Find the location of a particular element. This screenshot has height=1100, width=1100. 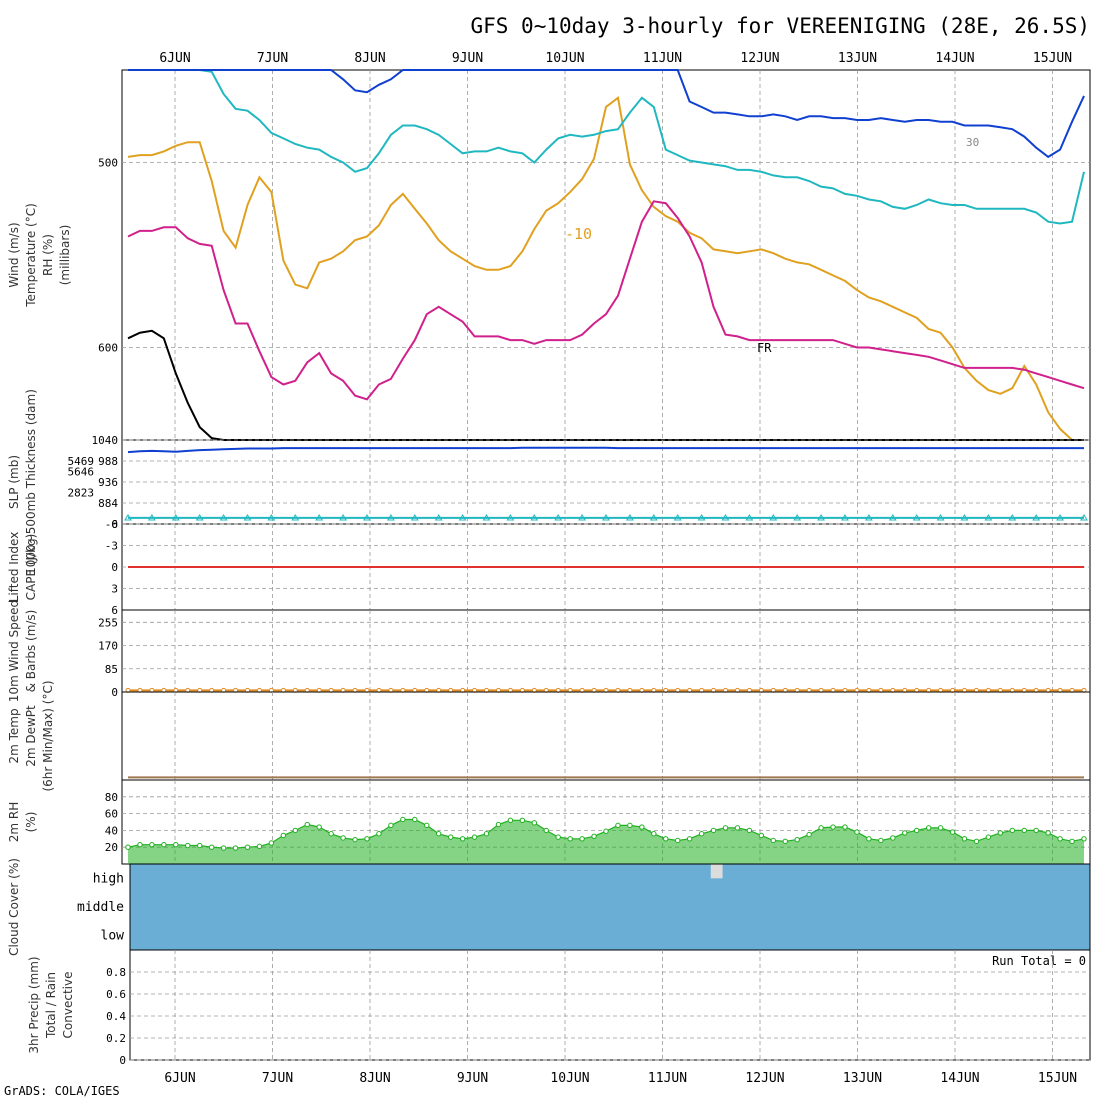

bottom-date-label: 11JUN is located at coordinates (667, 1078).